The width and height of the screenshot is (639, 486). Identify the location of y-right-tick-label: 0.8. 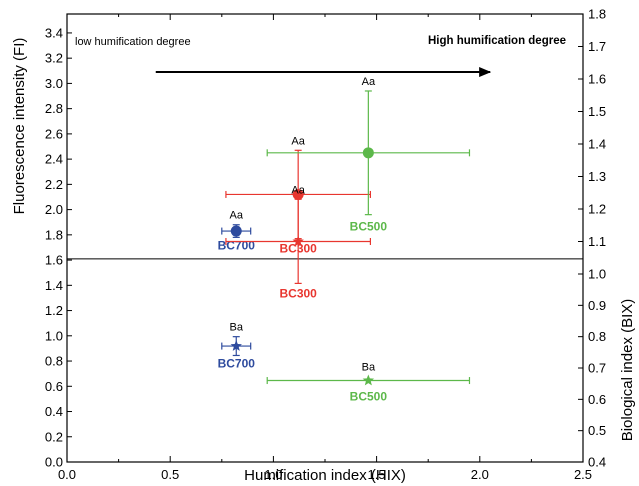
(597, 336).